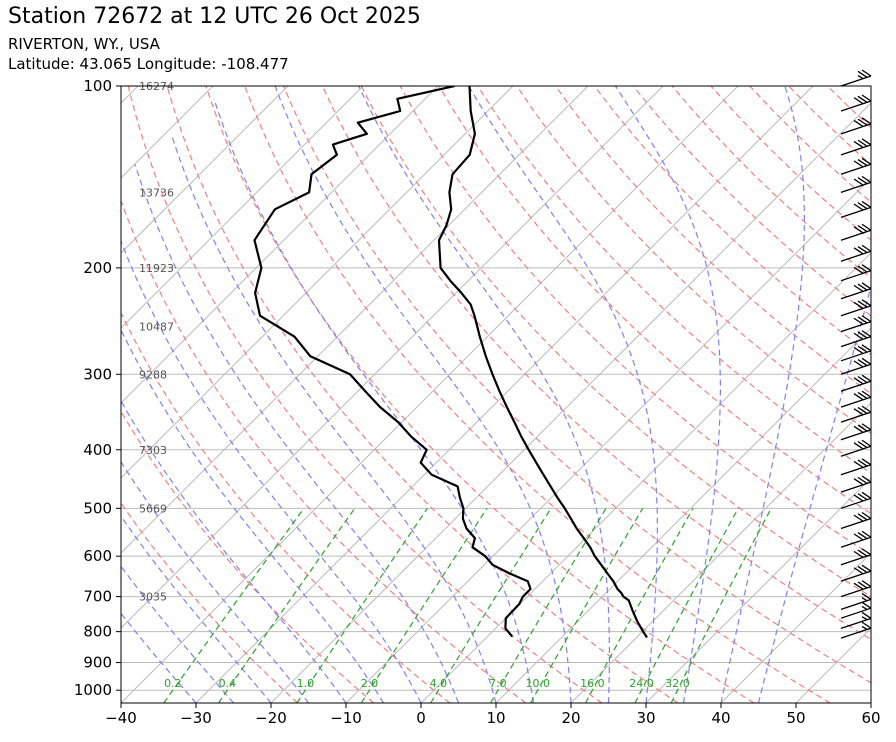  I want to click on x-tick-label: −10, so click(346, 718).